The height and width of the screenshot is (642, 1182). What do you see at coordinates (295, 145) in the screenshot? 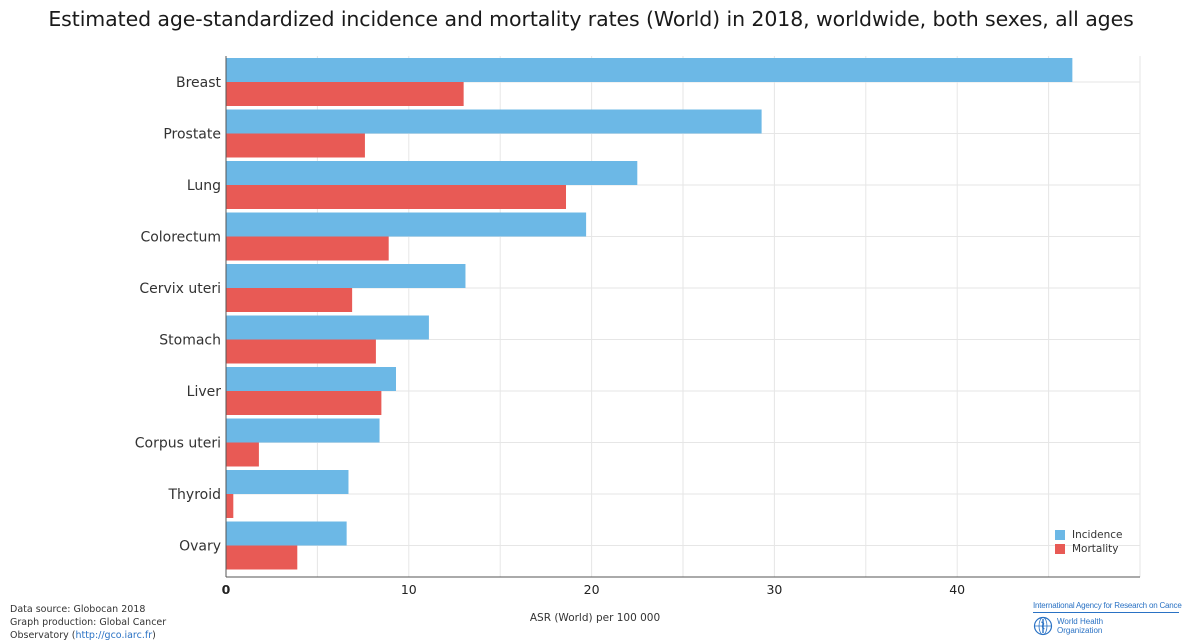
I see `bar-mortality-prostate` at bounding box center [295, 145].